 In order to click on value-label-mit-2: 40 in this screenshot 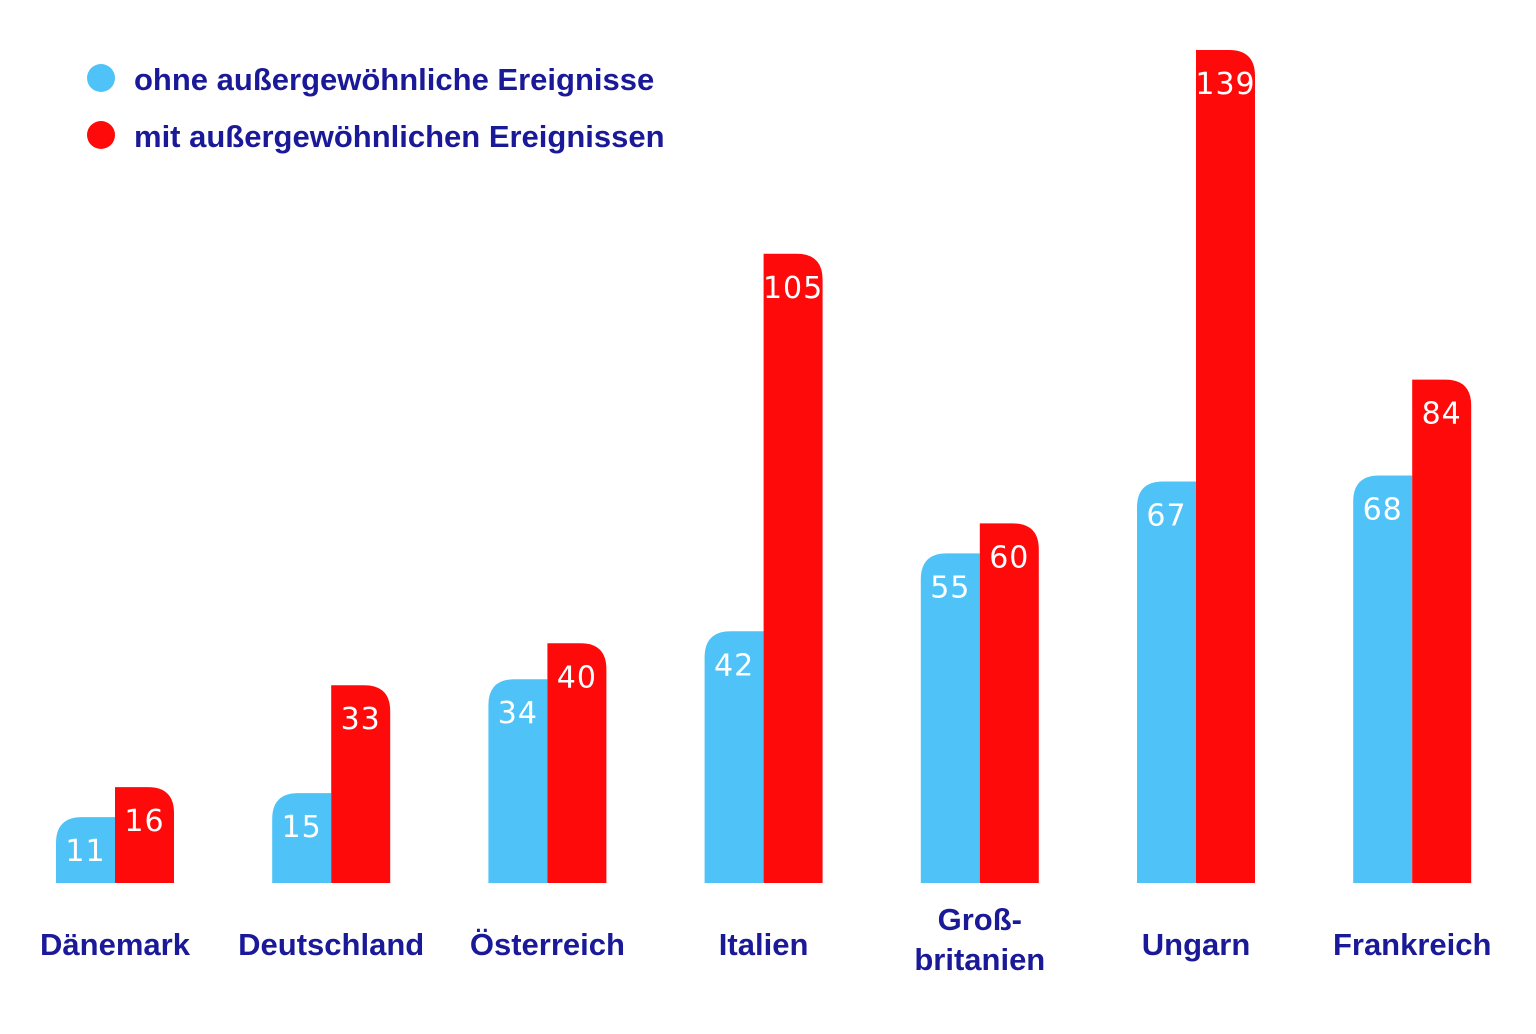, I will do `click(577, 677)`.